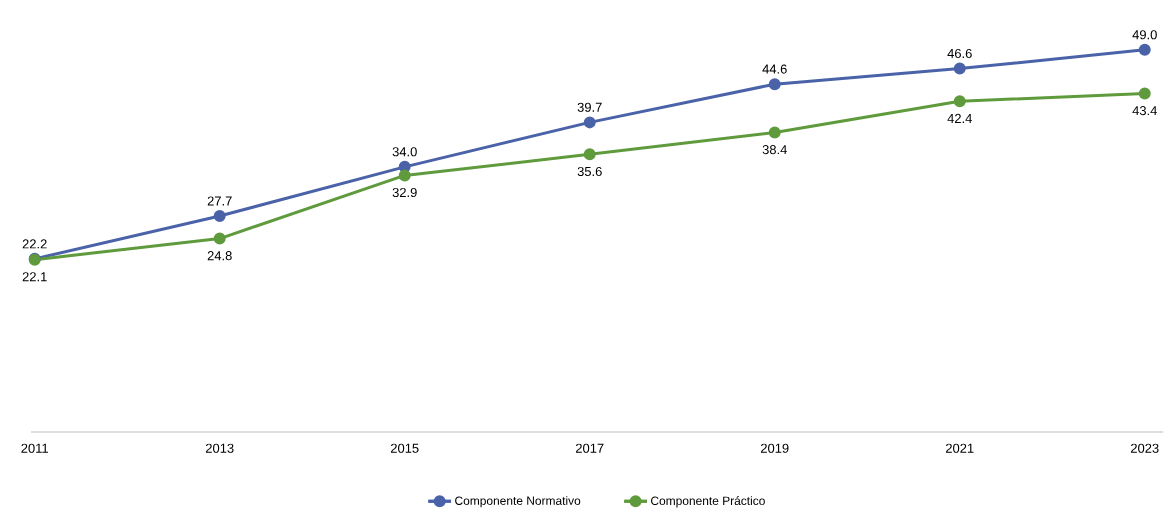  Describe the element at coordinates (219, 201) in the screenshot. I see `data-label: 27.7` at that location.